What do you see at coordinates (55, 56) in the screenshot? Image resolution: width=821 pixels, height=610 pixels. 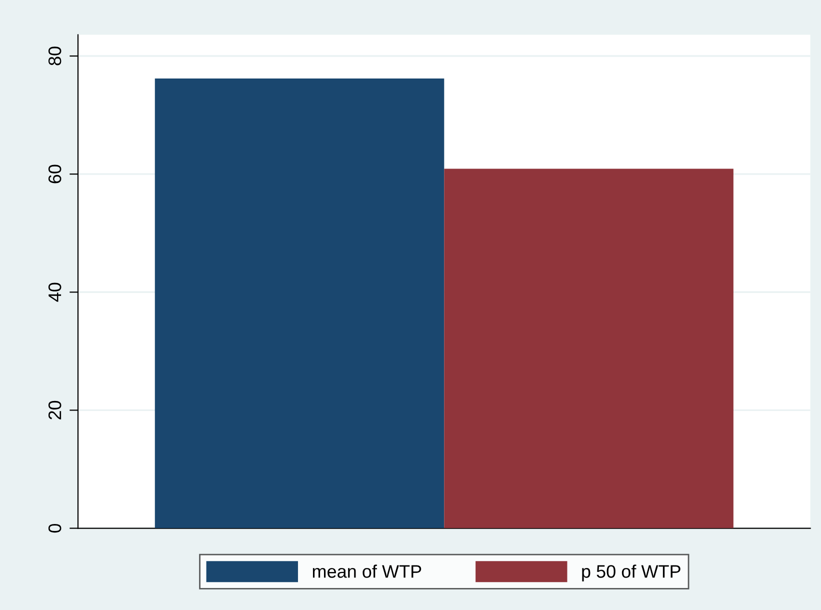 I see `y-tick-label: 80` at bounding box center [55, 56].